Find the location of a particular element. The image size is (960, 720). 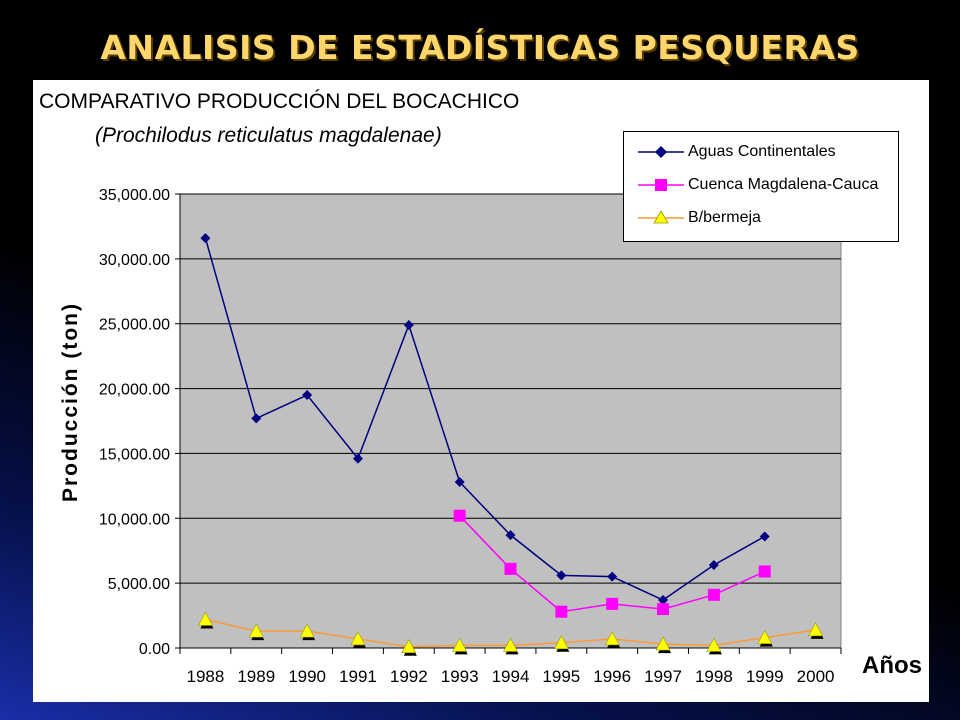

y-tick-label: 15,000.00 is located at coordinates (134, 454).